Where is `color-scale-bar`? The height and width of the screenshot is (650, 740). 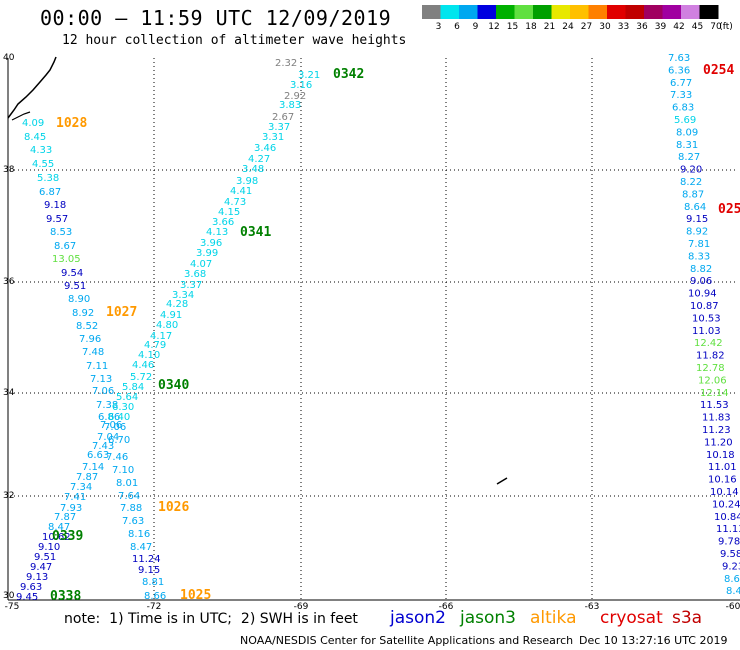
color-scale-bar is located at coordinates (570, 12).